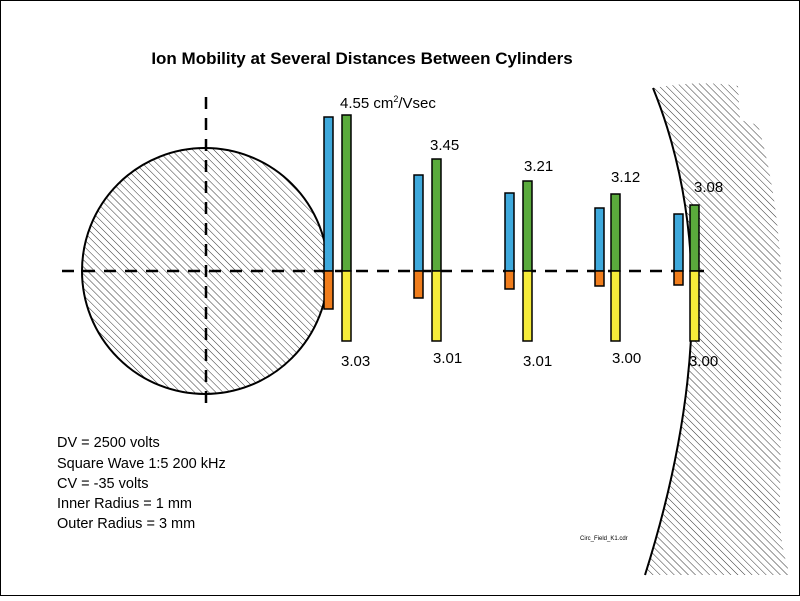 Image resolution: width=800 pixels, height=601 pixels. Describe the element at coordinates (126, 524) in the screenshot. I see `parameter-line: Outer Radius = 3 mm` at that location.